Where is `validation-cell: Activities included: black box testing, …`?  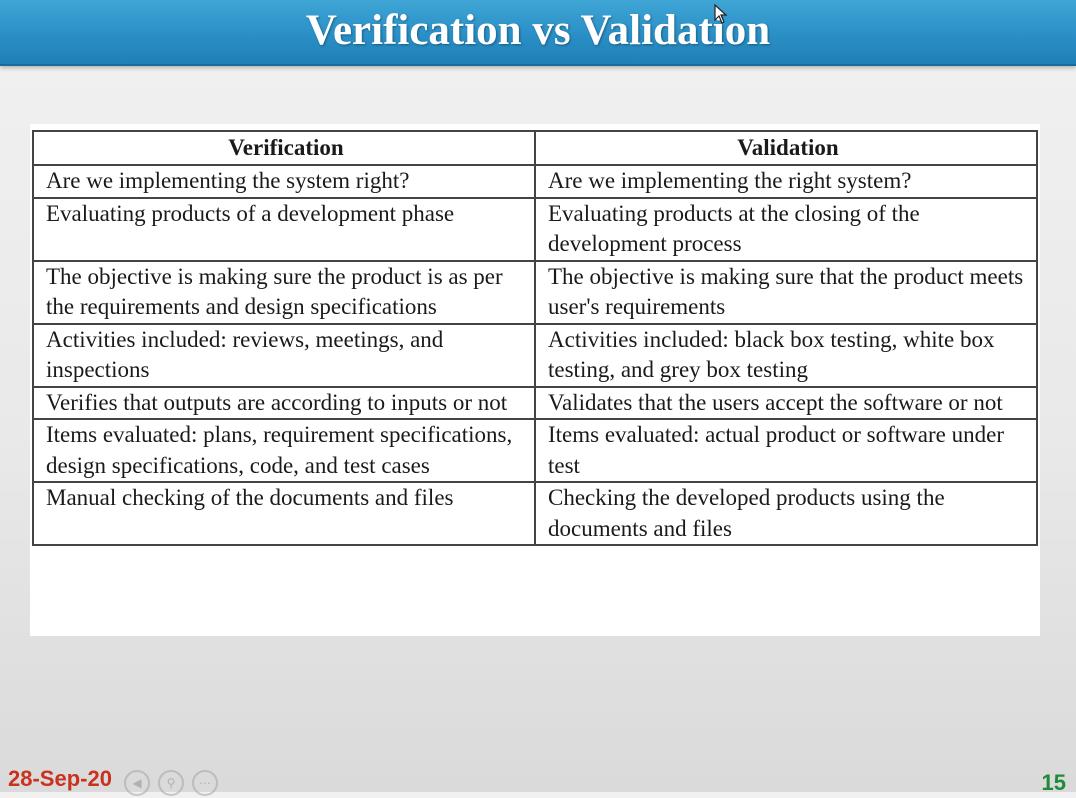
validation-cell: Activities included: black box testing, … is located at coordinates (786, 355).